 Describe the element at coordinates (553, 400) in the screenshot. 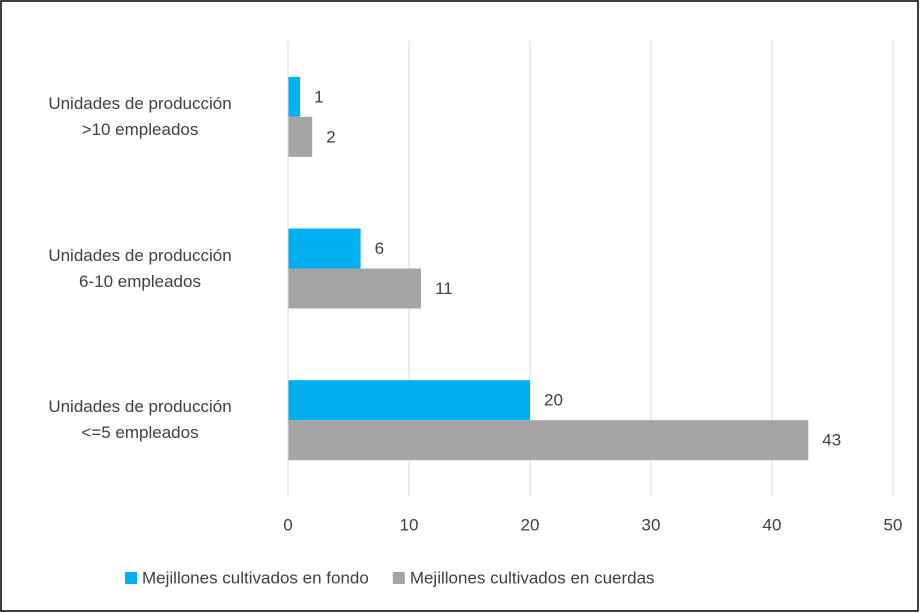

I see `data-label: 20` at that location.